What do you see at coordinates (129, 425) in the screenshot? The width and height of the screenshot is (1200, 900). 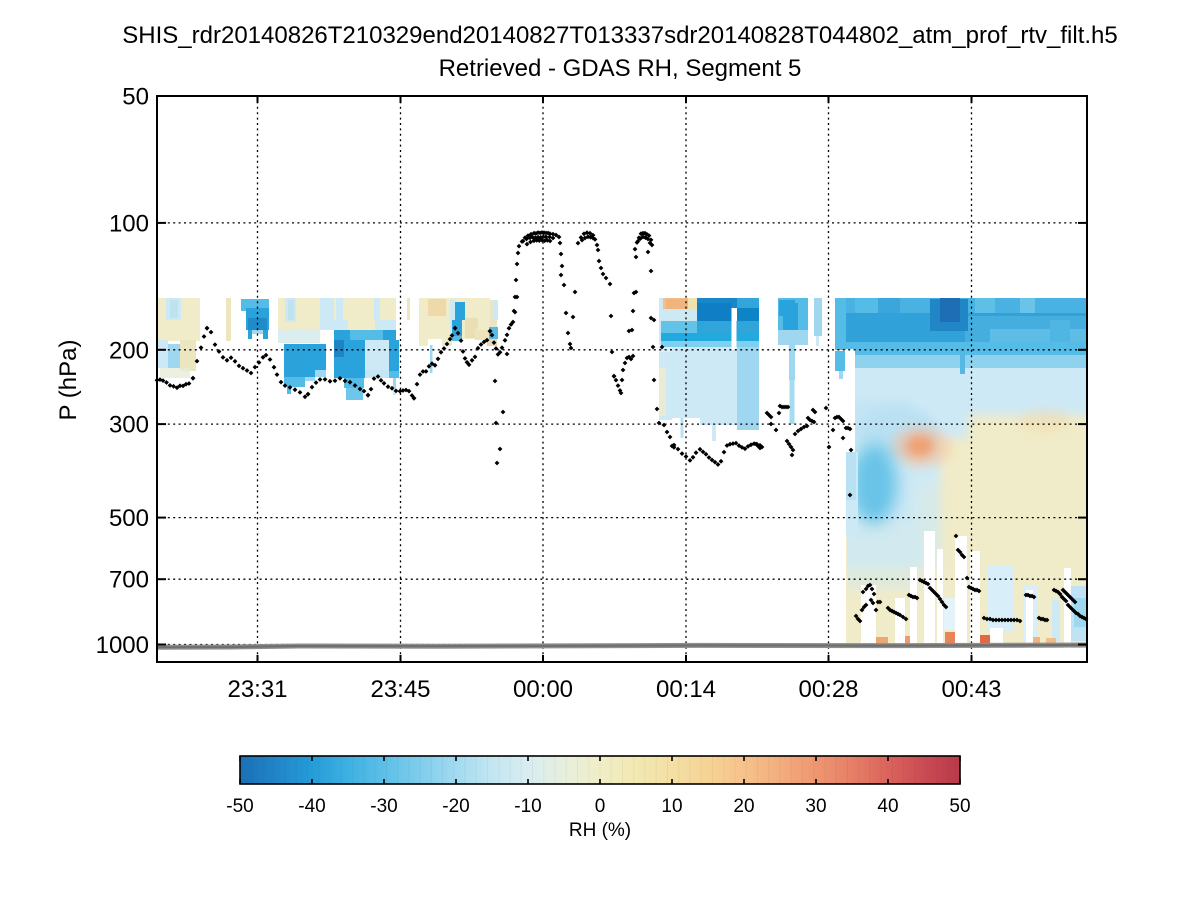 I see `svg-text: 300` at bounding box center [129, 425].